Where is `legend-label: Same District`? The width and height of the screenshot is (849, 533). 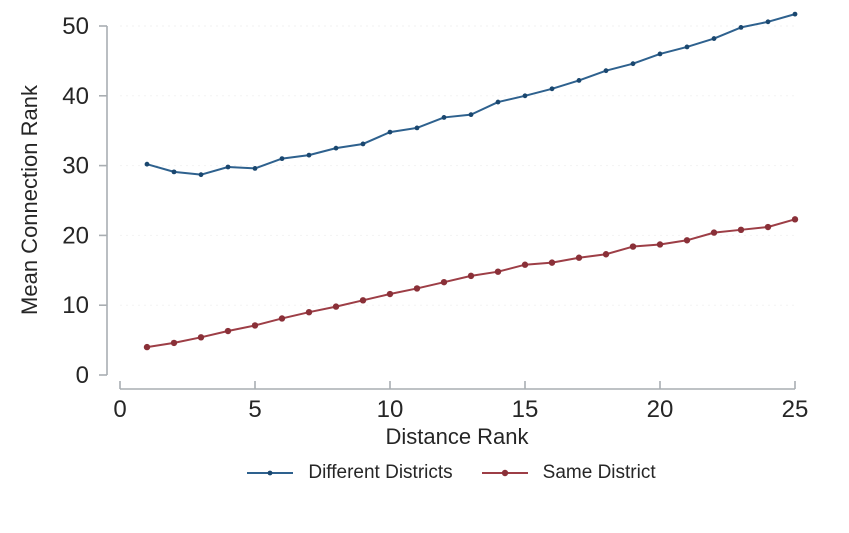
legend-label: Same District is located at coordinates (599, 472).